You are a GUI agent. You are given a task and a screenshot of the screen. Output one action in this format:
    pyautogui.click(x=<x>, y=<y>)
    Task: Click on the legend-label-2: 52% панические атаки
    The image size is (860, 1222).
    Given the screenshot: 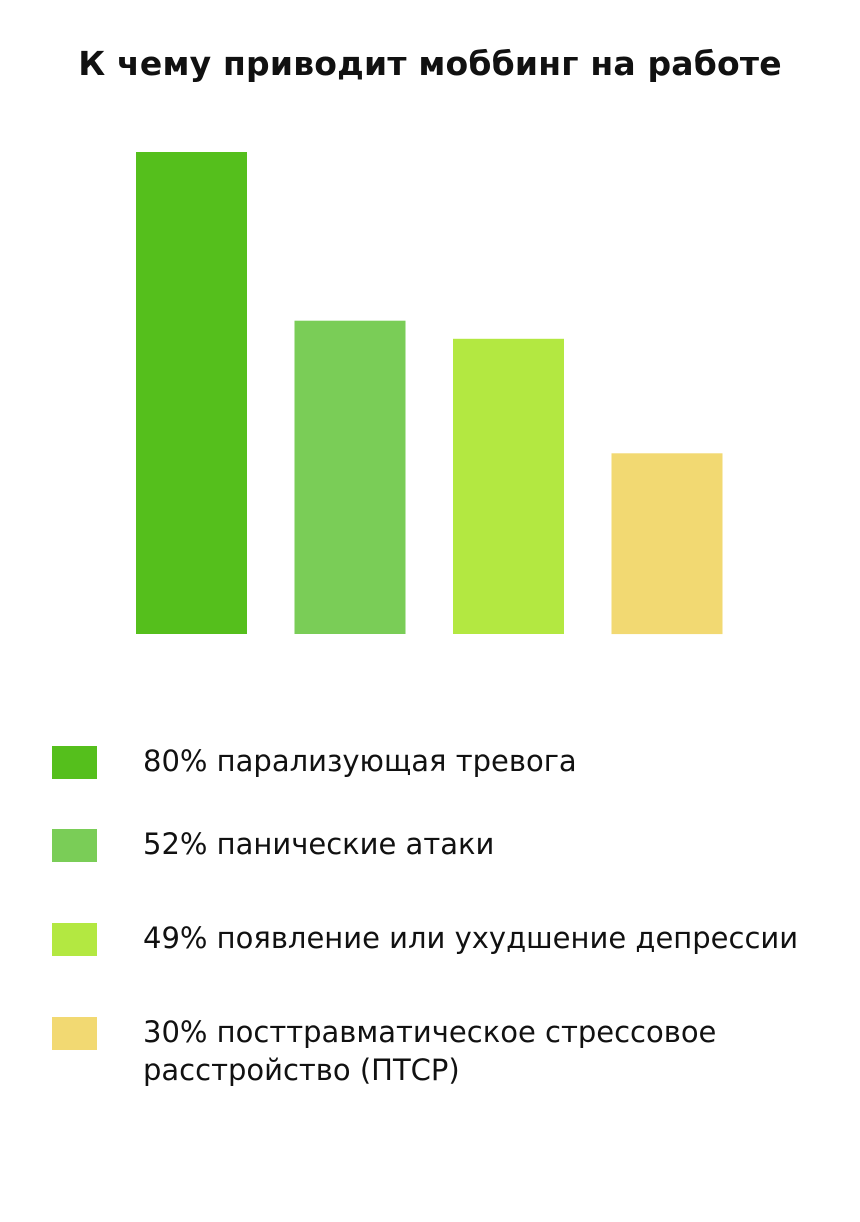 What is the action you would take?
    pyautogui.click(x=319, y=844)
    